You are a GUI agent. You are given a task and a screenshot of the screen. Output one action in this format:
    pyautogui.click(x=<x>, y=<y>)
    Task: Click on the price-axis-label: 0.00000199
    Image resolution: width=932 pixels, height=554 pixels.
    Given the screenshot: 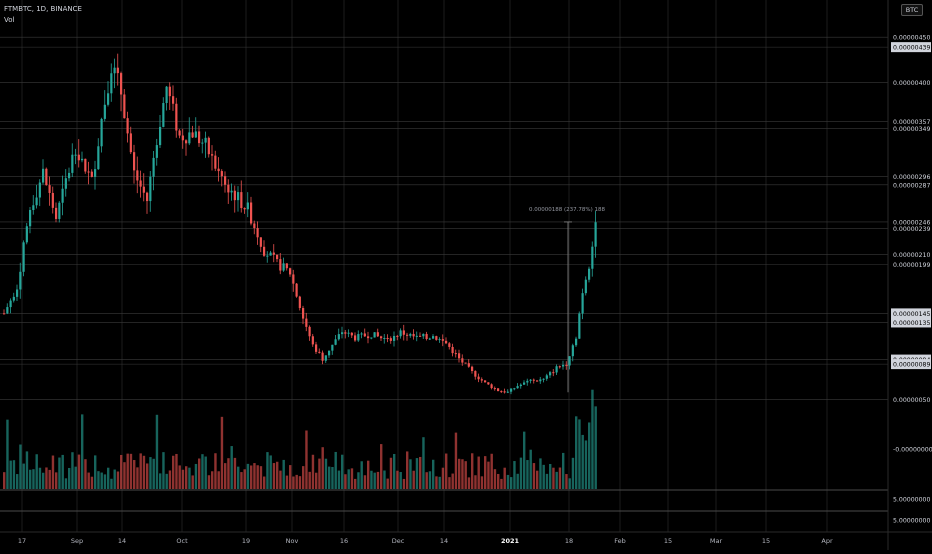 What is the action you would take?
    pyautogui.click(x=911, y=265)
    